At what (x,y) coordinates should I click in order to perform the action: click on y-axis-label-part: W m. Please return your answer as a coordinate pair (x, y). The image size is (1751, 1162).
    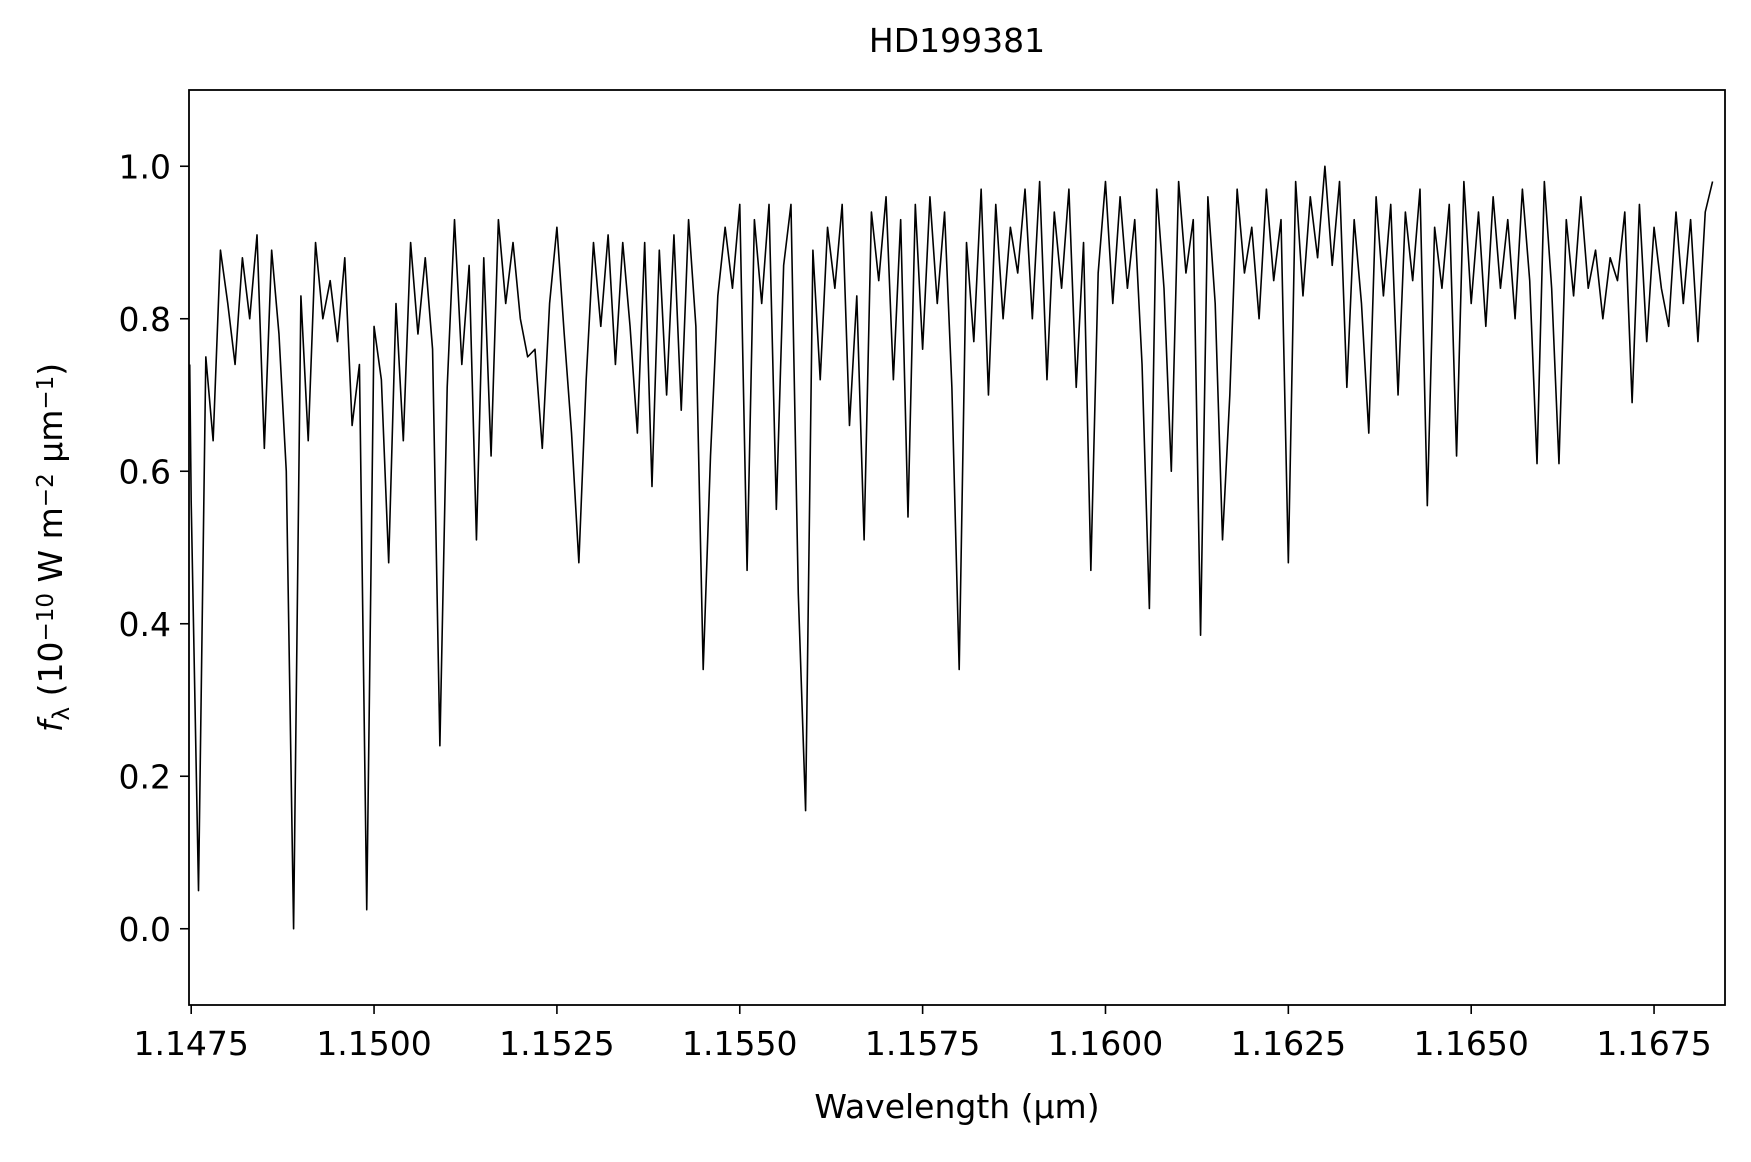
    Looking at the image, I should click on (50, 550).